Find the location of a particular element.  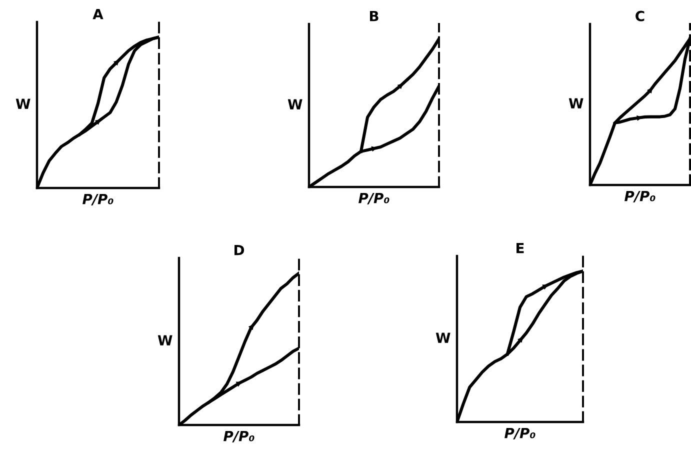

chart-title: A is located at coordinates (98, 14).